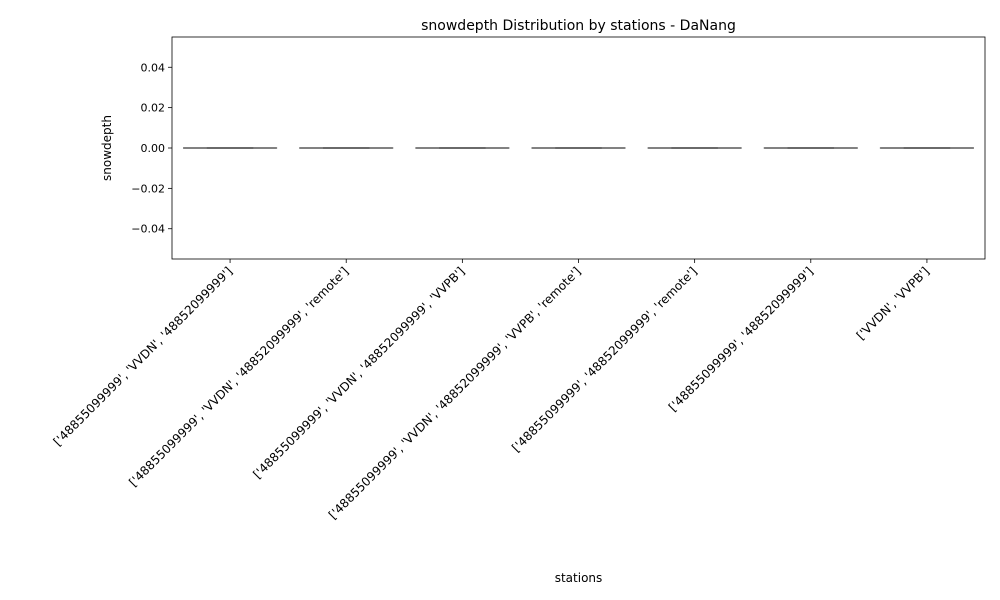 The image size is (1000, 600). I want to click on y-tick-label: 0.04, so click(153, 67).